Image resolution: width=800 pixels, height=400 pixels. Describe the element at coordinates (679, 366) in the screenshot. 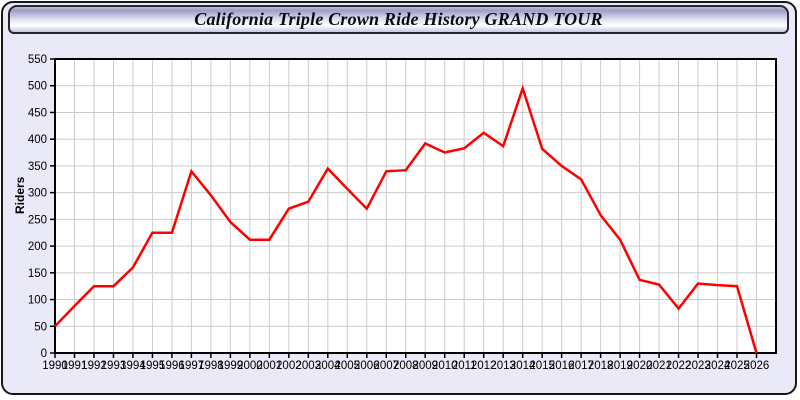

I see `x-tick-label: 2022` at that location.